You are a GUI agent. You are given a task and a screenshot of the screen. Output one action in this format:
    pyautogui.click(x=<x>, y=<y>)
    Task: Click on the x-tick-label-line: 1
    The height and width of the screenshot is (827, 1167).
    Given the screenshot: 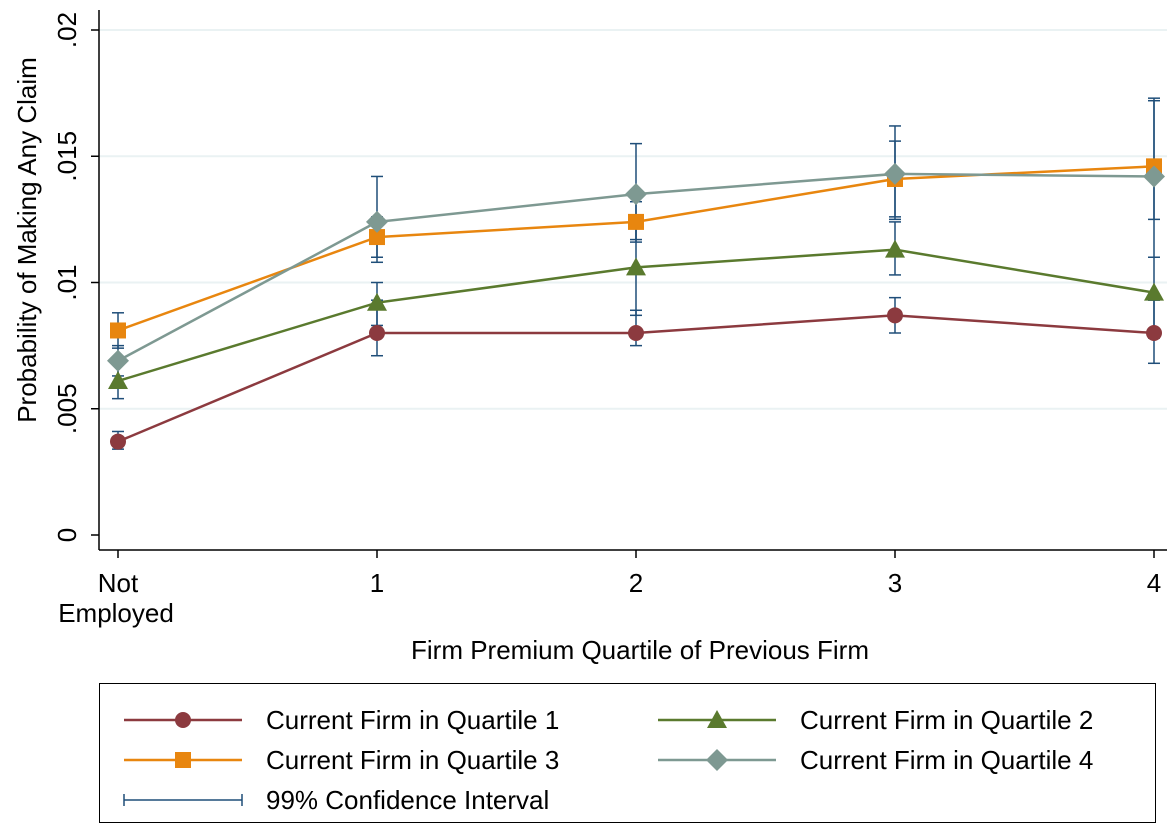 What is the action you would take?
    pyautogui.click(x=377, y=583)
    